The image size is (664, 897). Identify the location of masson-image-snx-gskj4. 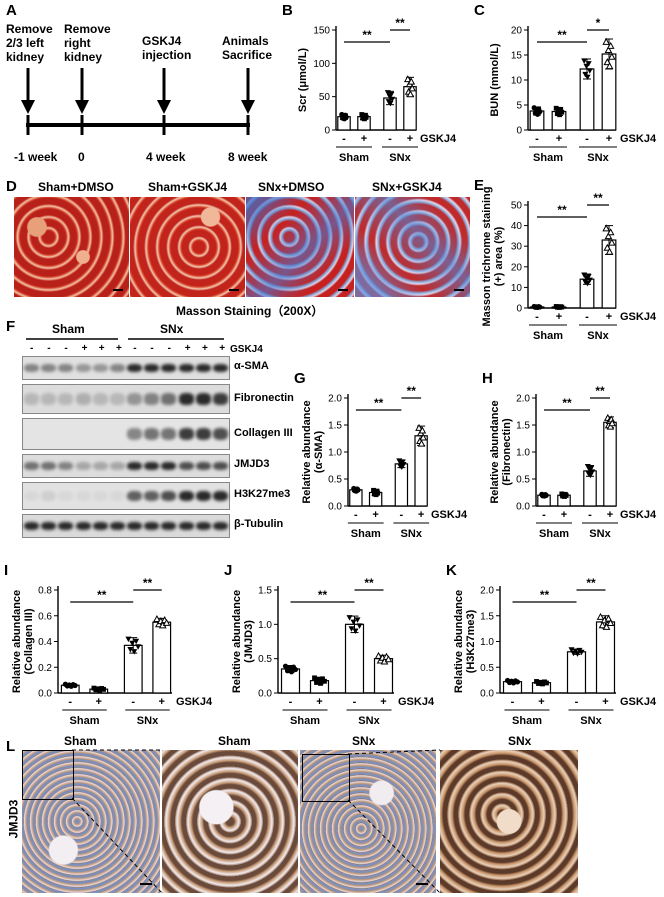
(412, 247).